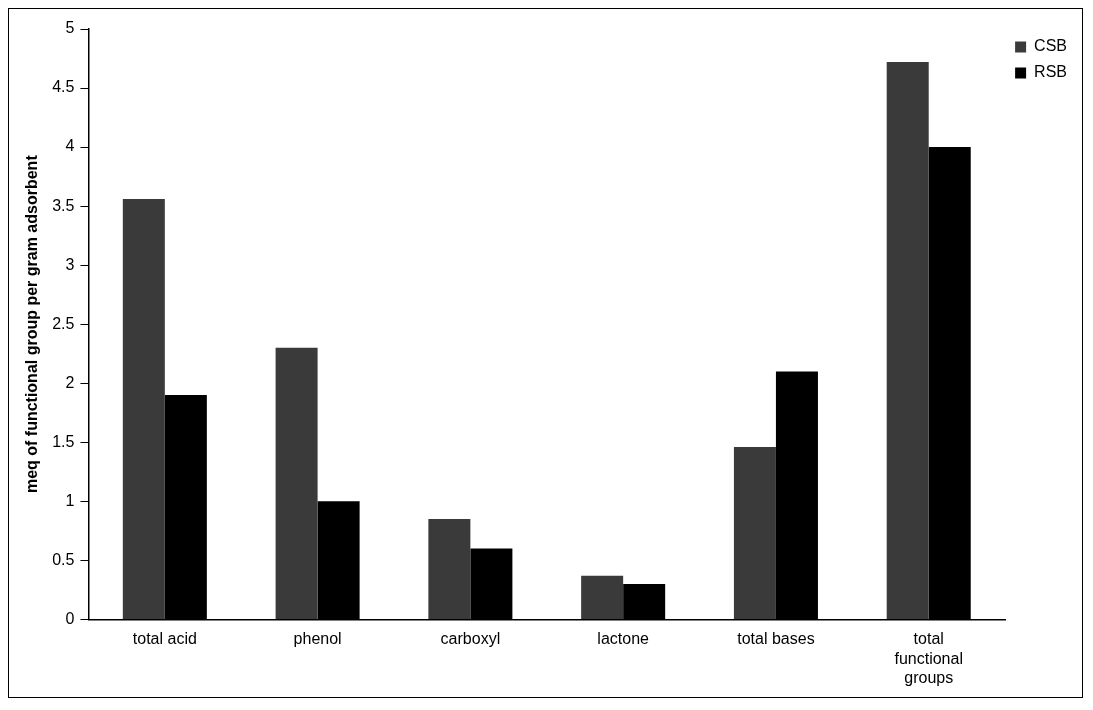 This screenshot has width=1093, height=710. I want to click on y-tick-label: 3.5, so click(63, 205).